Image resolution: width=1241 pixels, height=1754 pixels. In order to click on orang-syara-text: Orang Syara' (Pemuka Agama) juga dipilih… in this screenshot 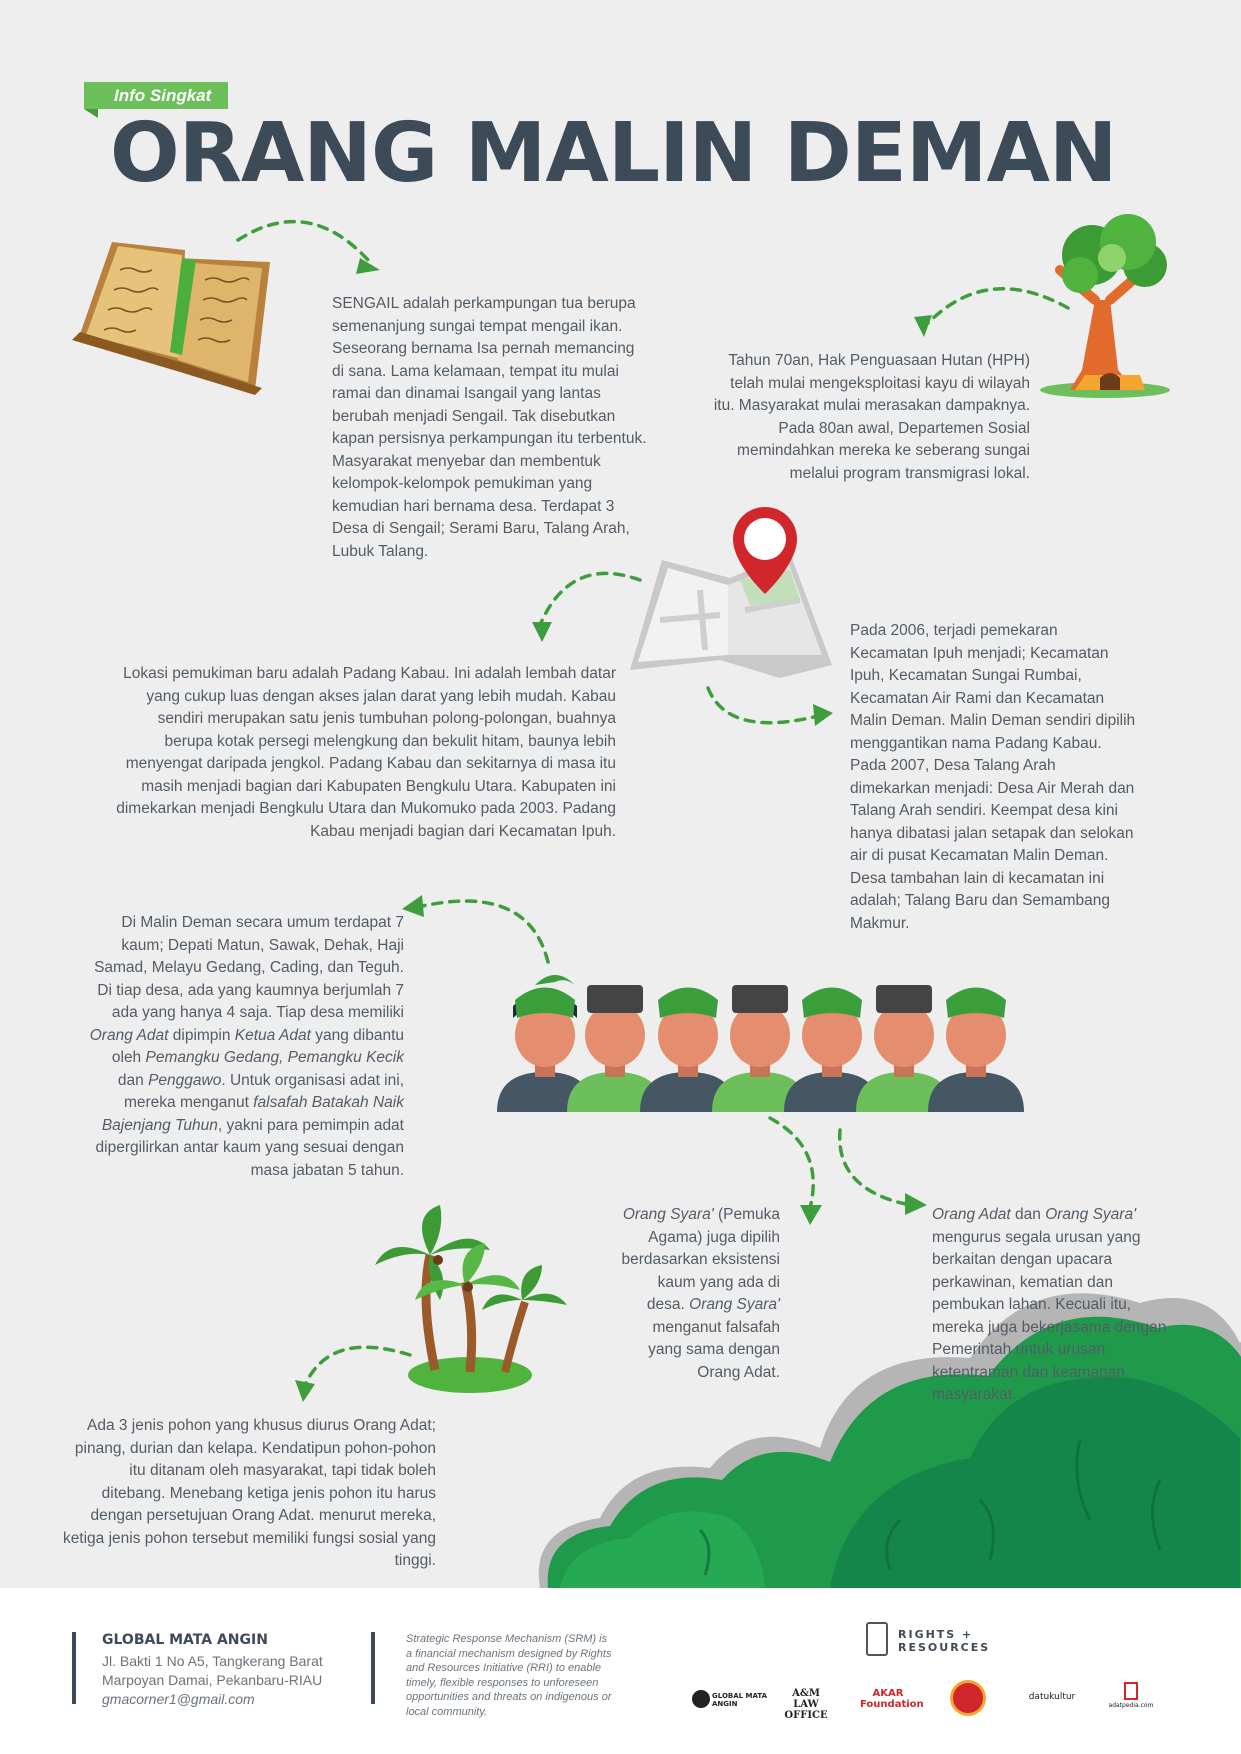, I will do `click(700, 1293)`.